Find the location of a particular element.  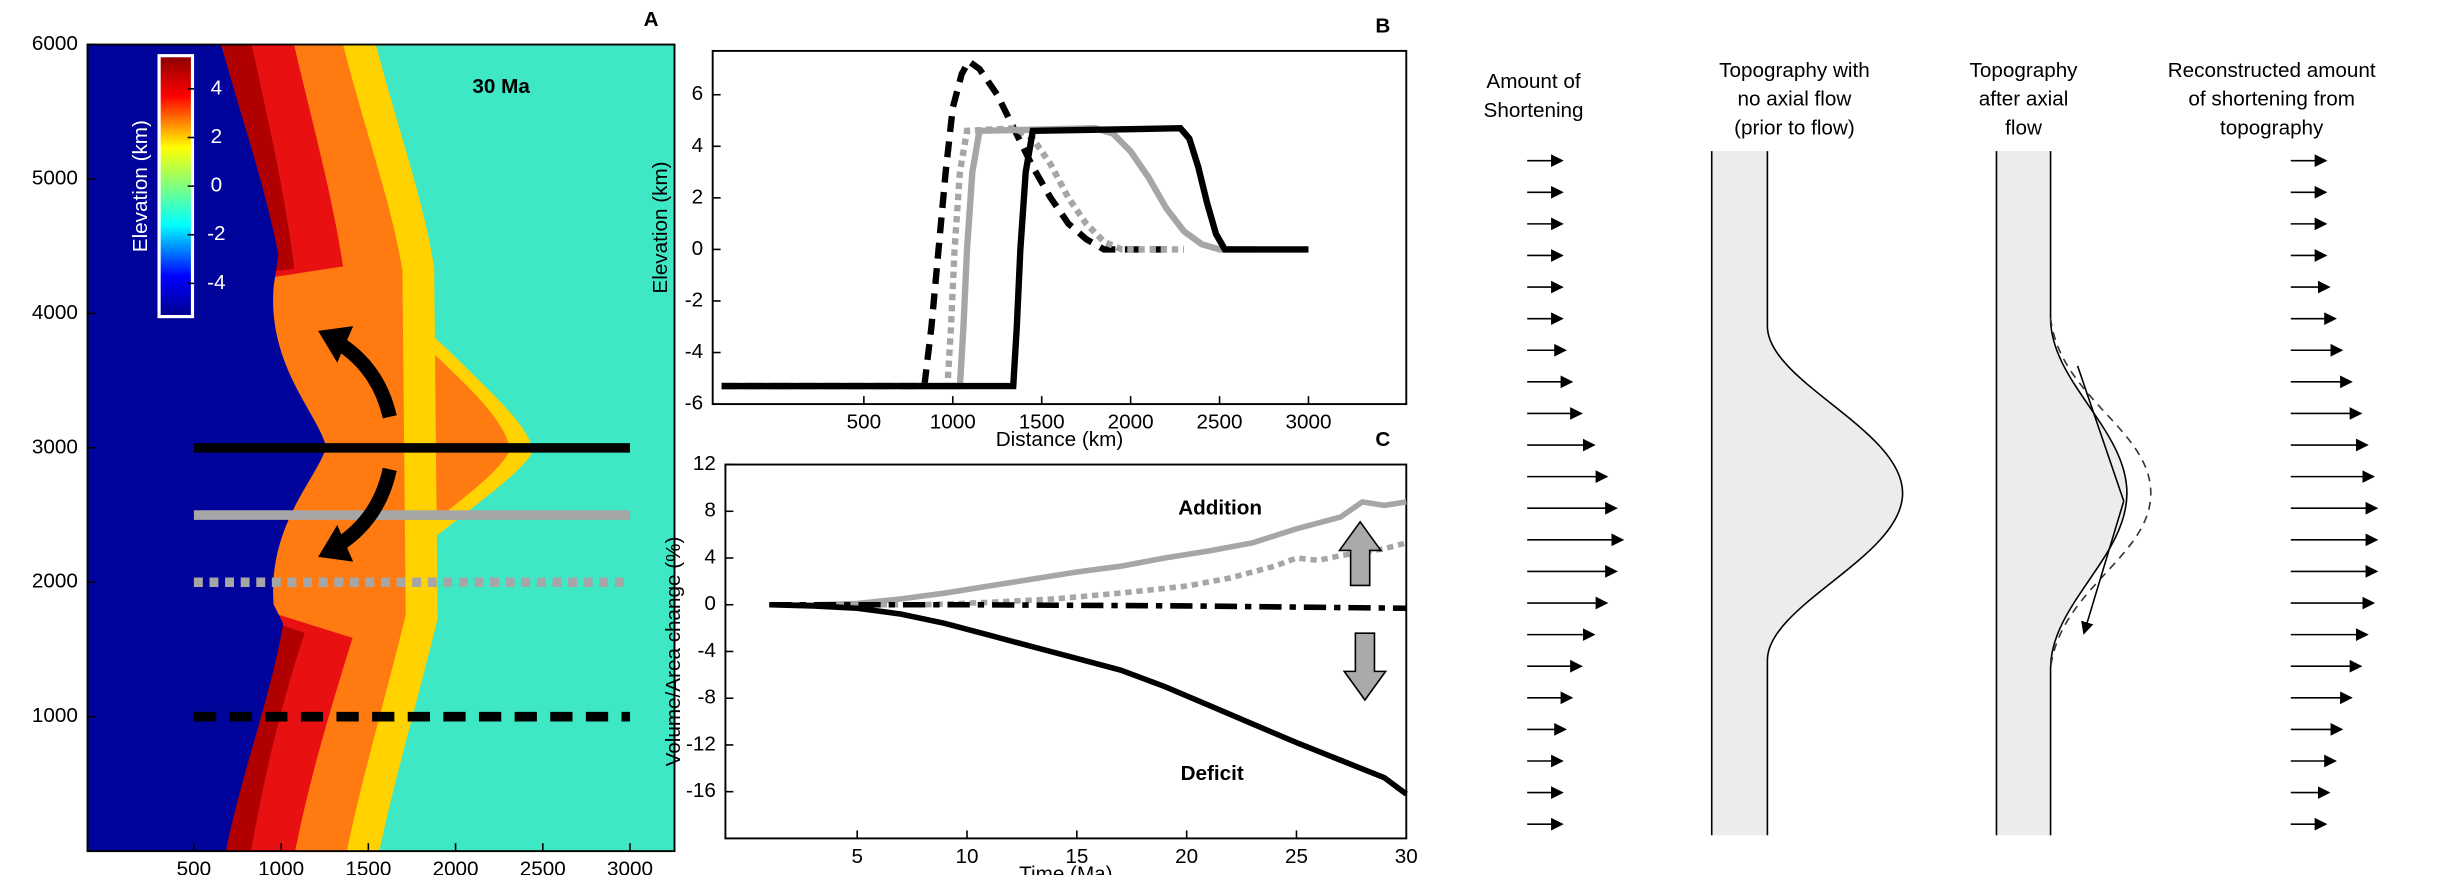

y-tick-label: 2000 is located at coordinates (55, 581).